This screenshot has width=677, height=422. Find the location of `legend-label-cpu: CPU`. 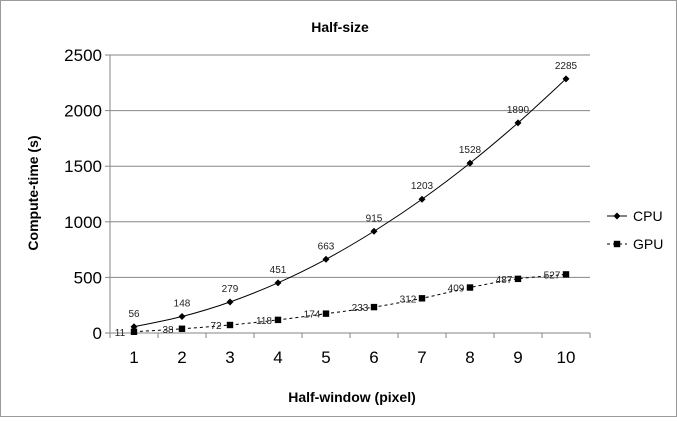

legend-label-cpu: CPU is located at coordinates (648, 216).